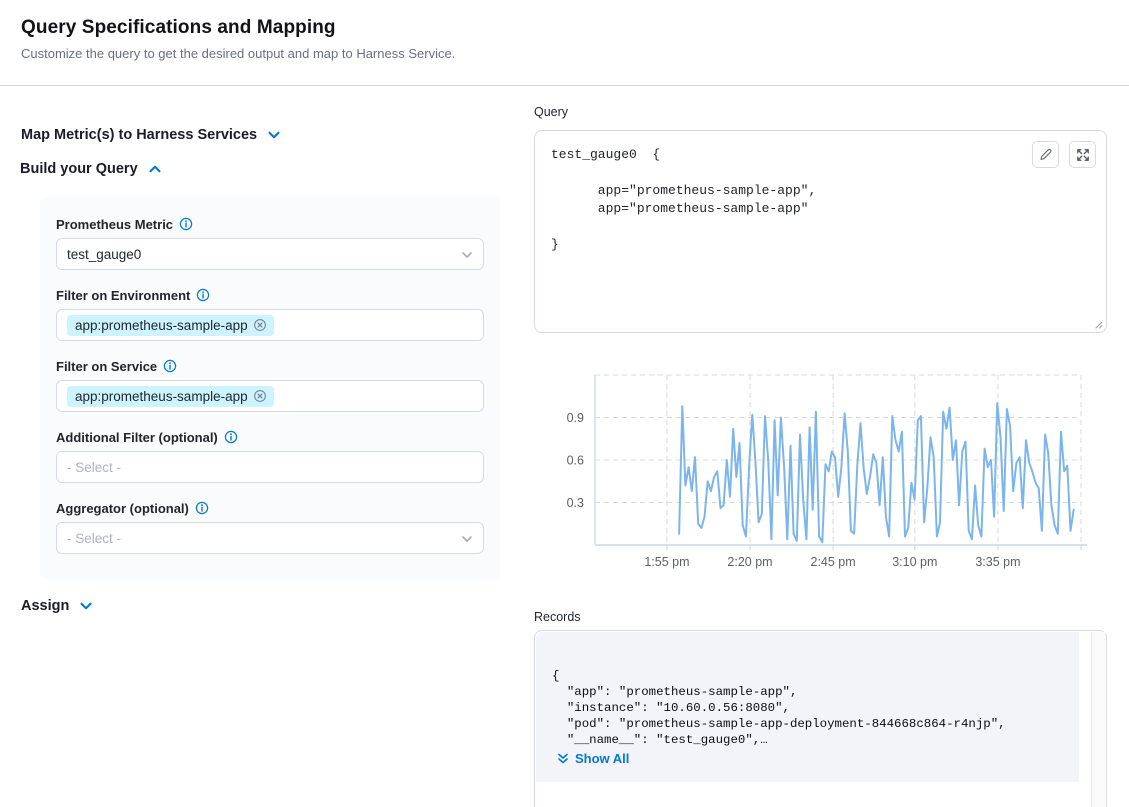  Describe the element at coordinates (749, 562) in the screenshot. I see `svg-text: 2:20 pm` at that location.